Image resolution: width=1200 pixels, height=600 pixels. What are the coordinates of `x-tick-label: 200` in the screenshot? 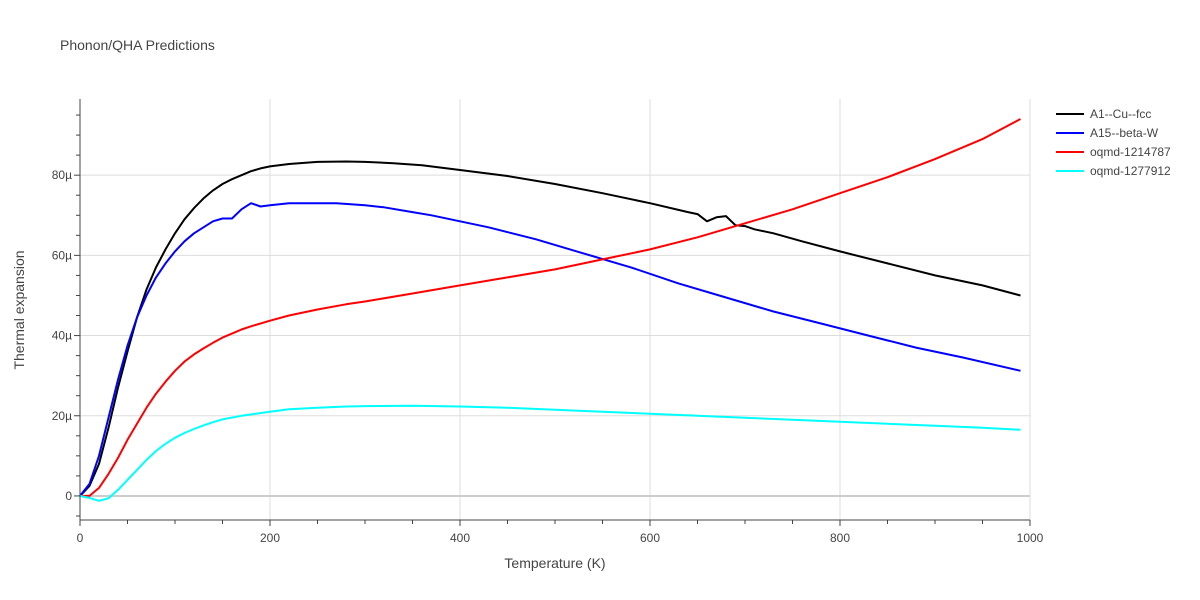 It's located at (270, 538).